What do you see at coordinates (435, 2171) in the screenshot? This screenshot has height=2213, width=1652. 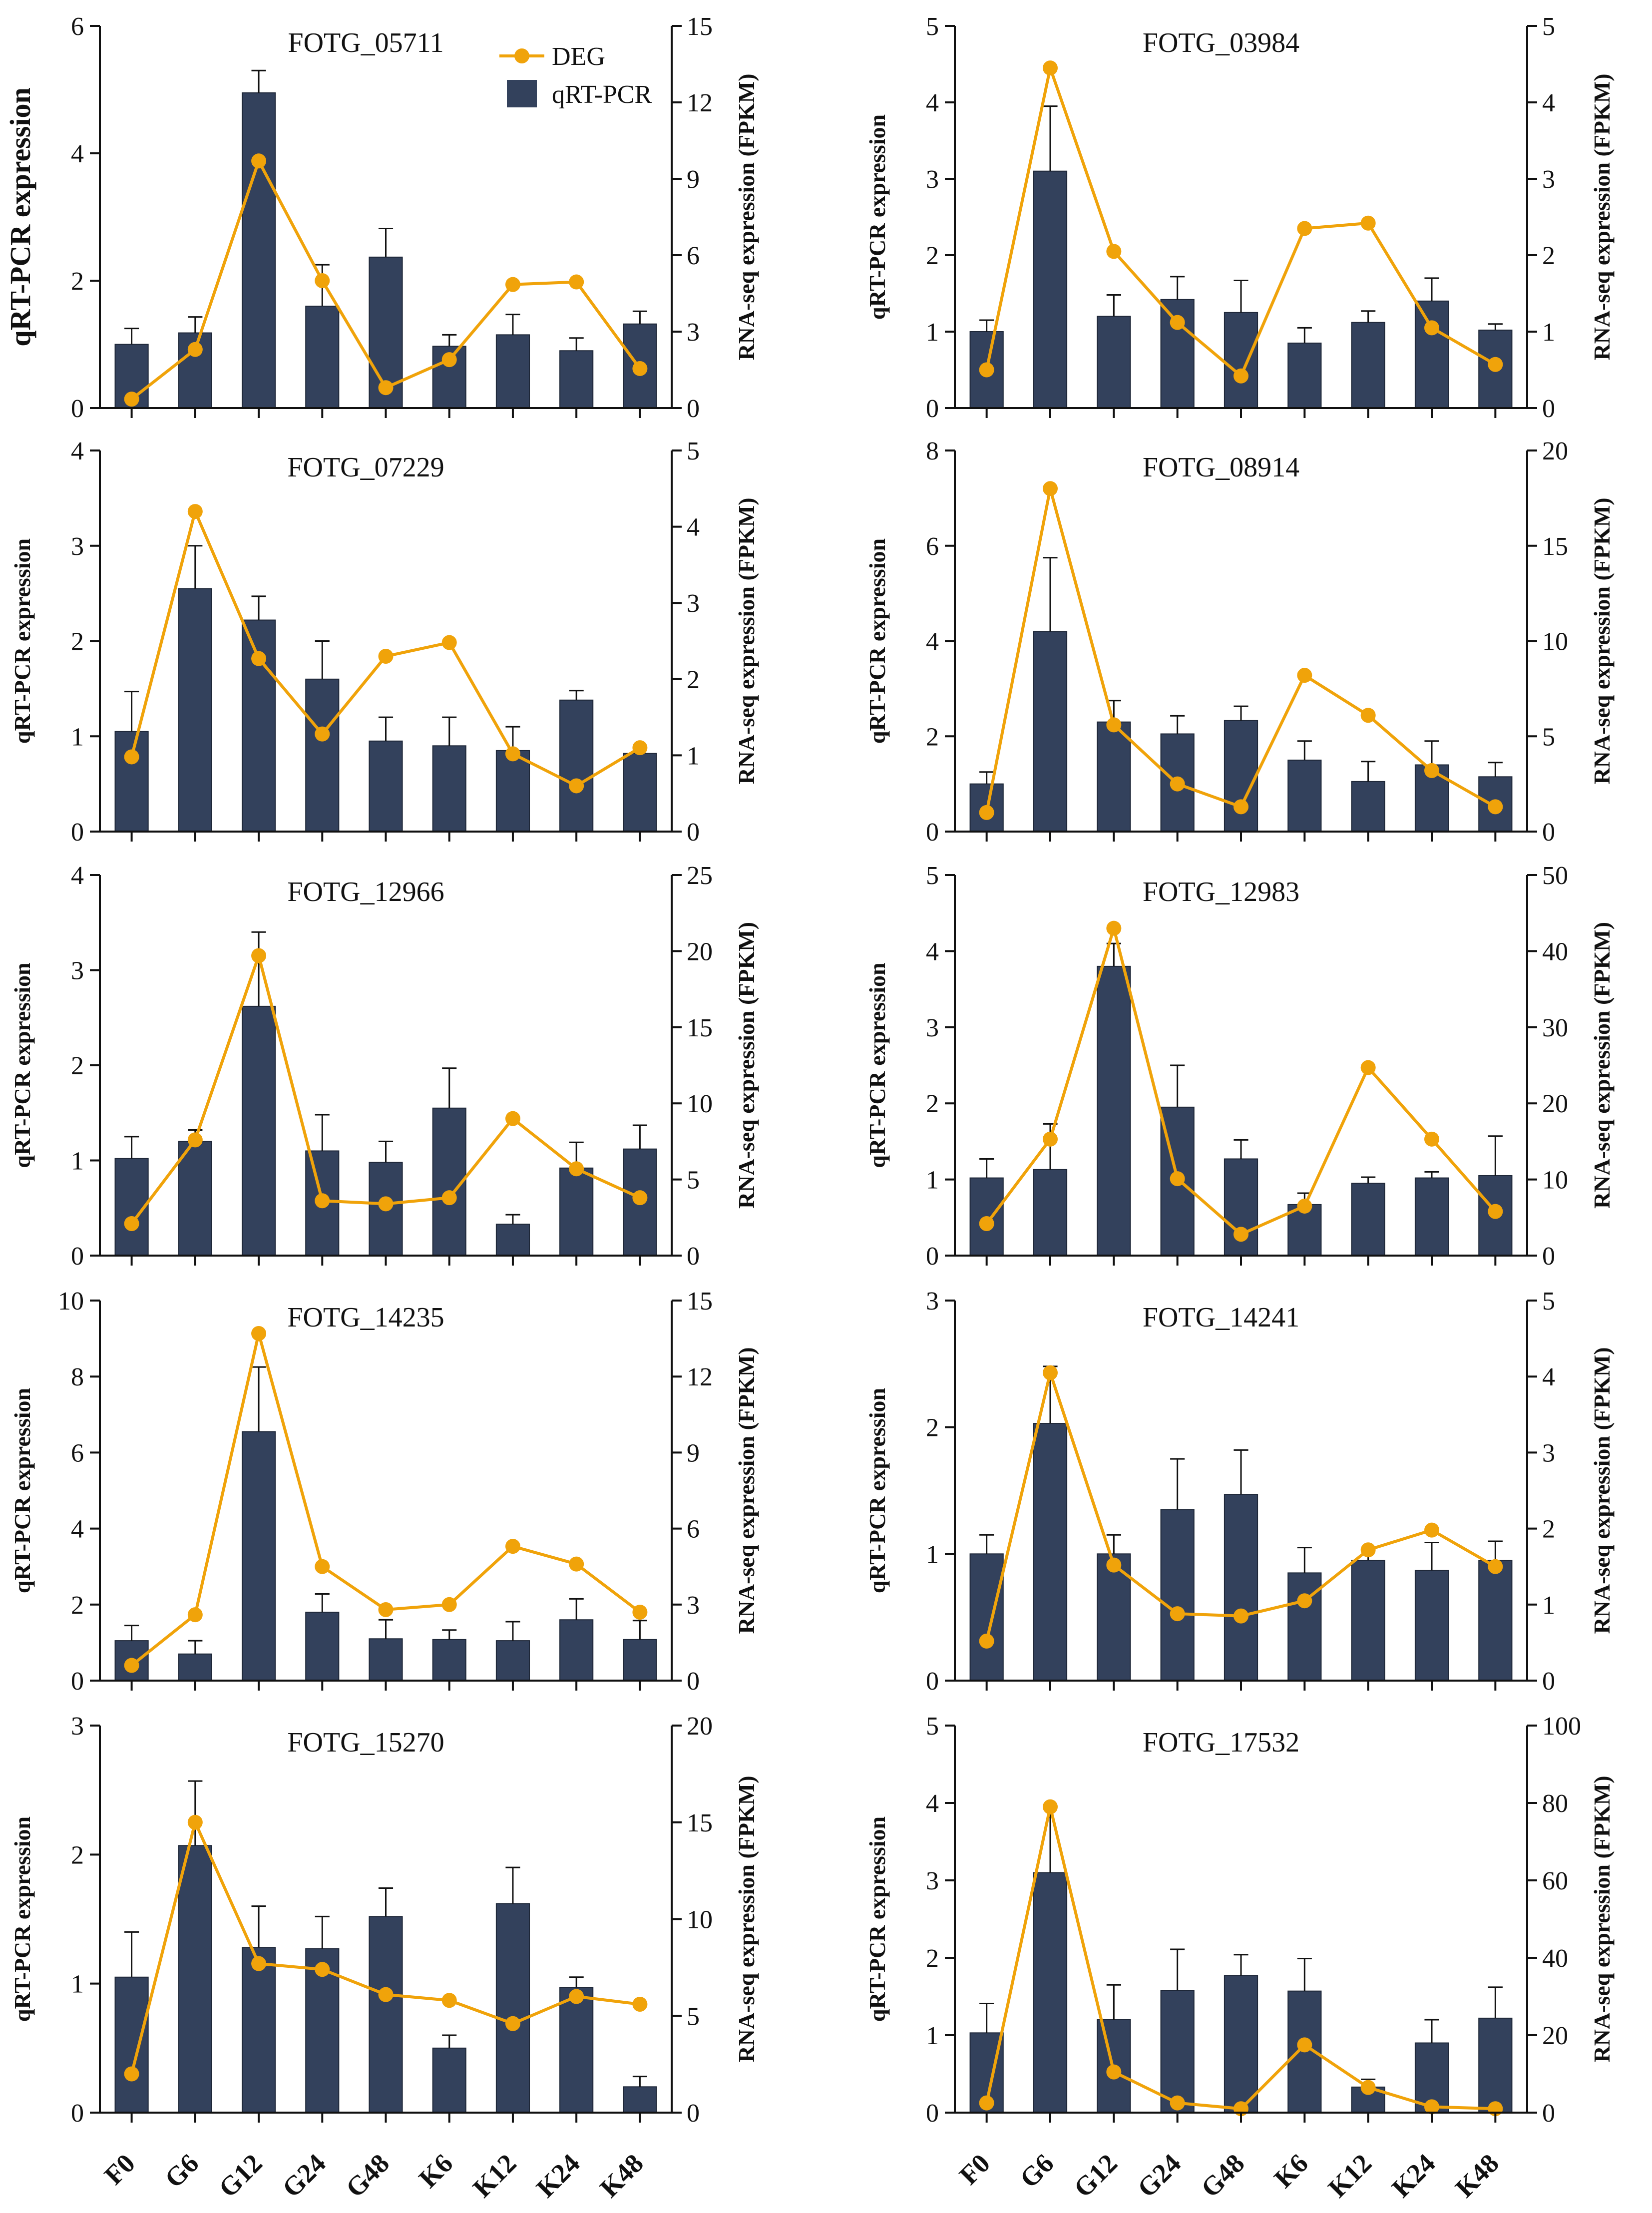 I see `x-tick-label-K6: K6` at bounding box center [435, 2171].